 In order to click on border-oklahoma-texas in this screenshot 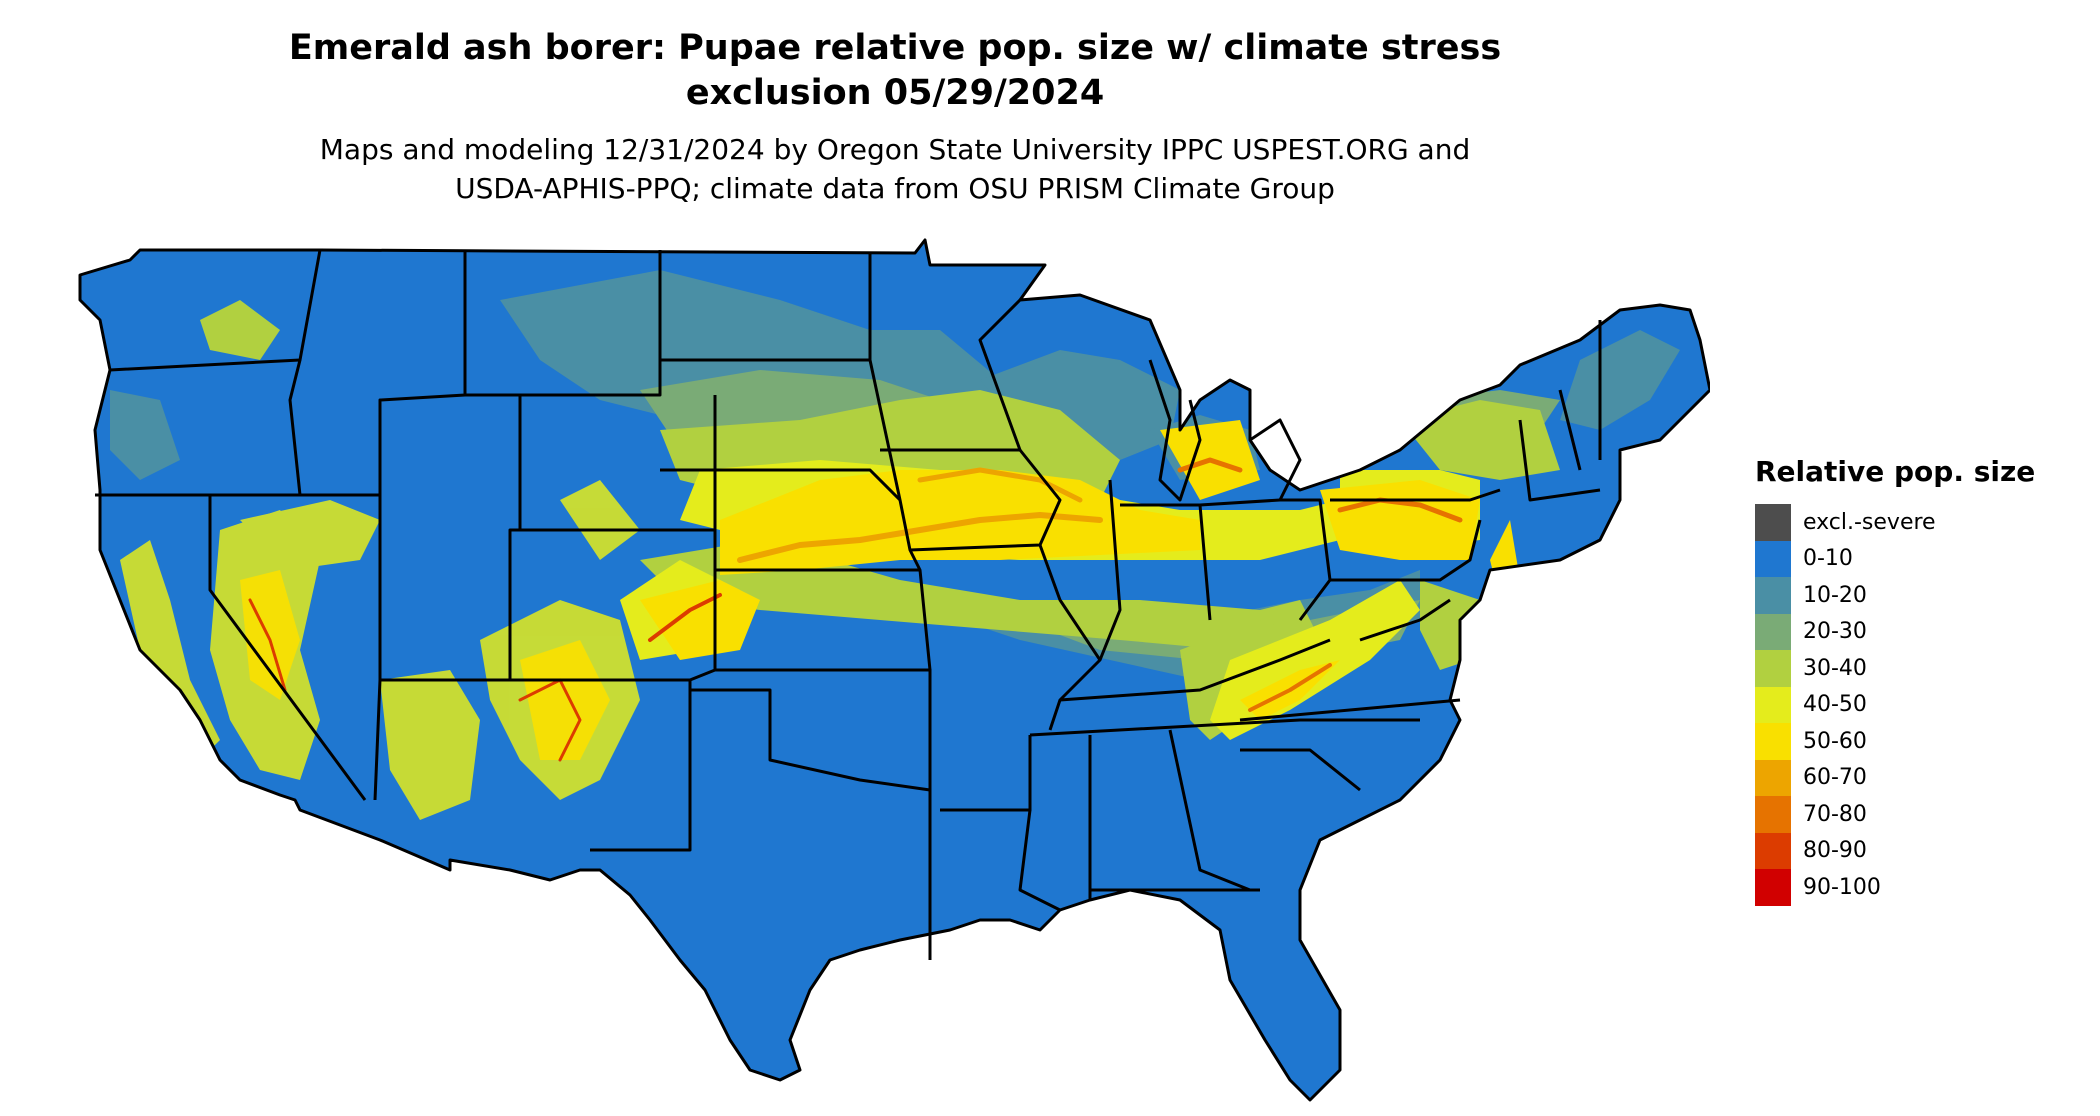, I will do `click(811, 740)`.